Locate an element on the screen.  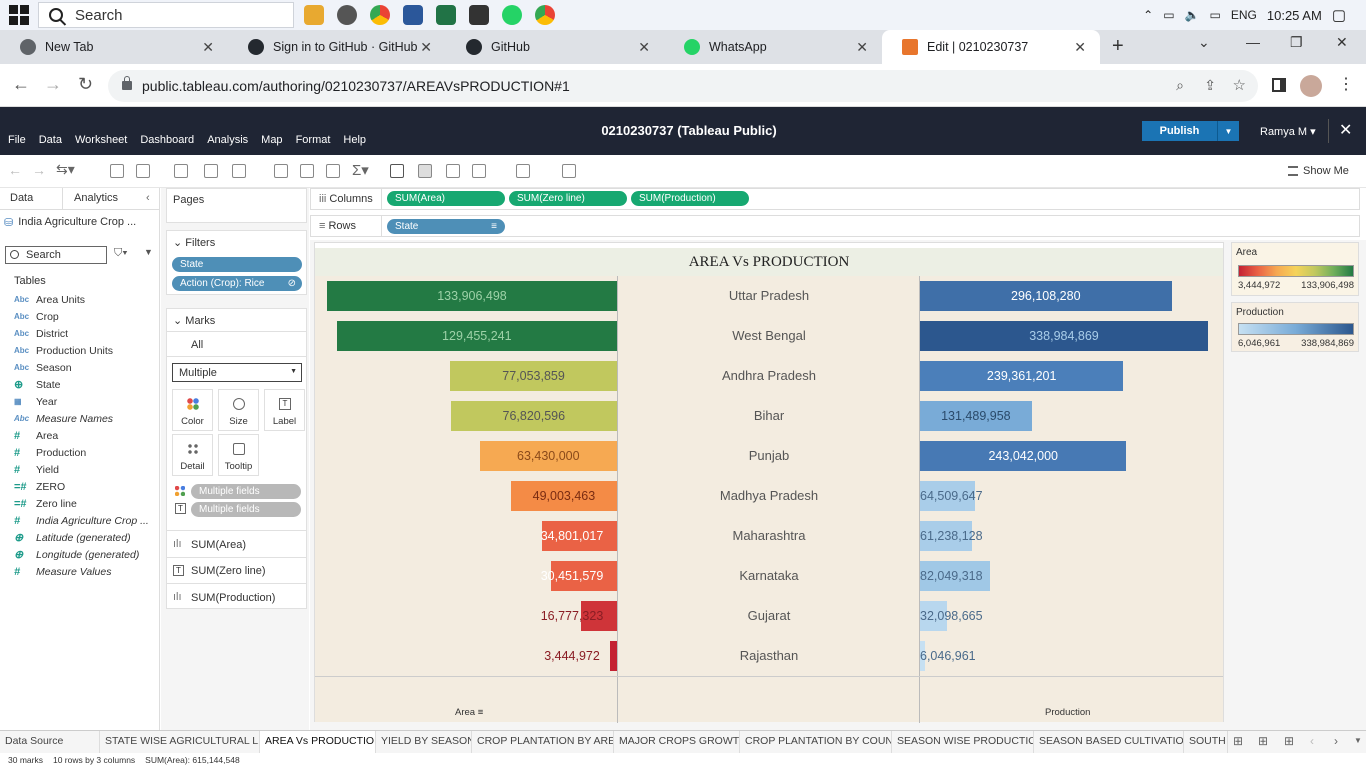
field-item: Abc Measure Names is located at coordinates (63, 418).